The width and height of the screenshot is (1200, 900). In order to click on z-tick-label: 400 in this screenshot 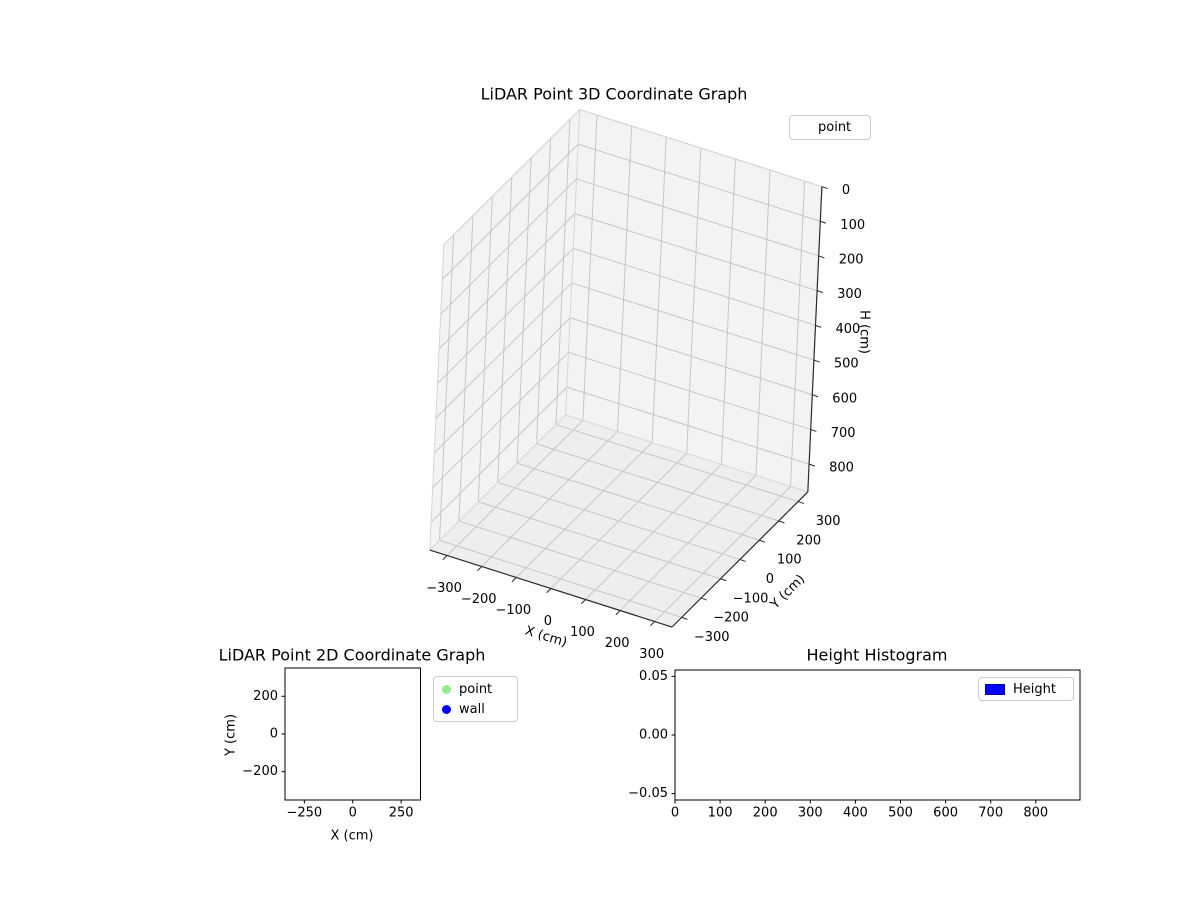, I will do `click(848, 329)`.